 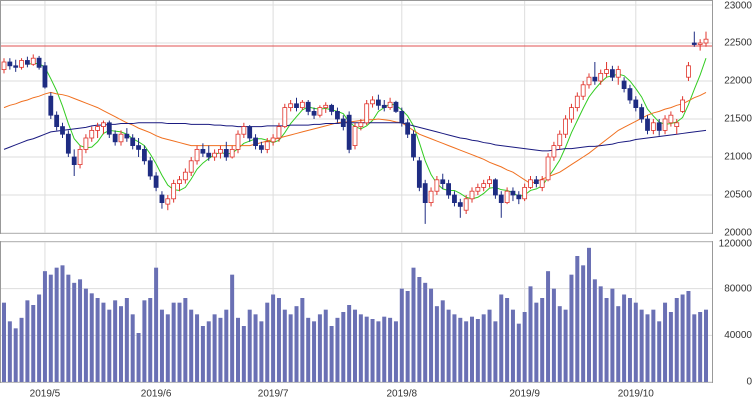 What do you see at coordinates (273, 394) in the screenshot?
I see `x-tick-label: 2019/7` at bounding box center [273, 394].